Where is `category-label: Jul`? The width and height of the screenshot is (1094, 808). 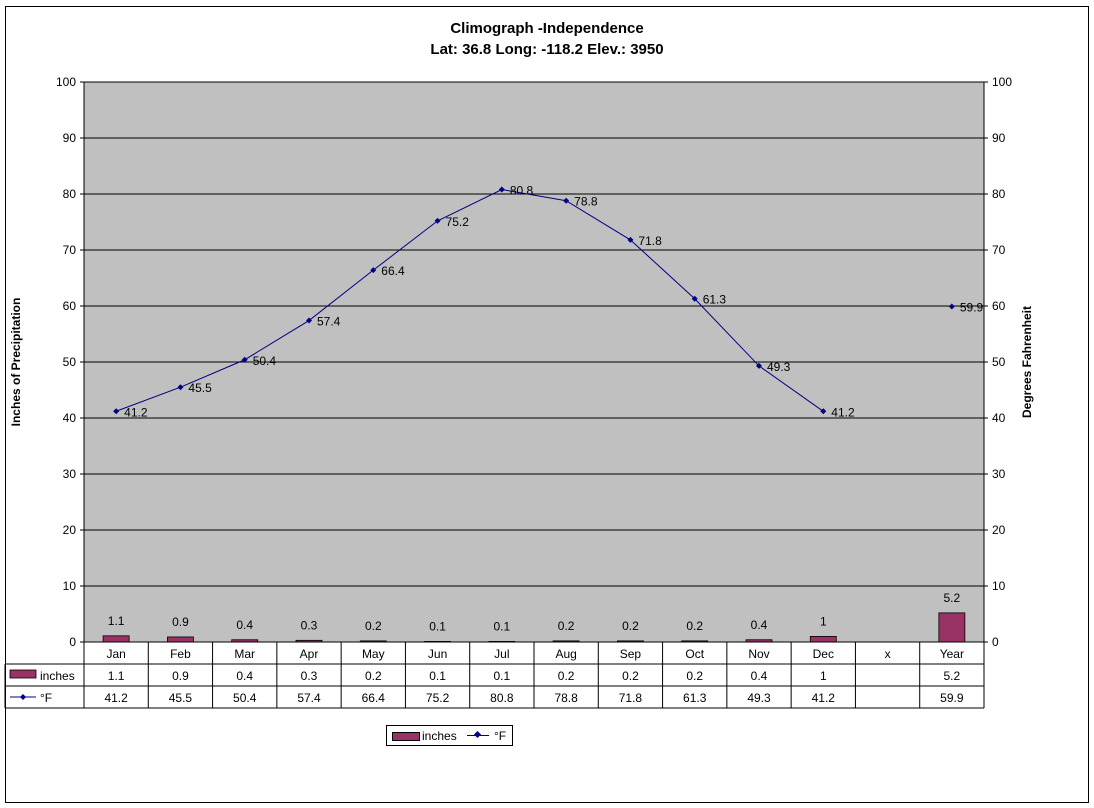 category-label: Jul is located at coordinates (501, 654).